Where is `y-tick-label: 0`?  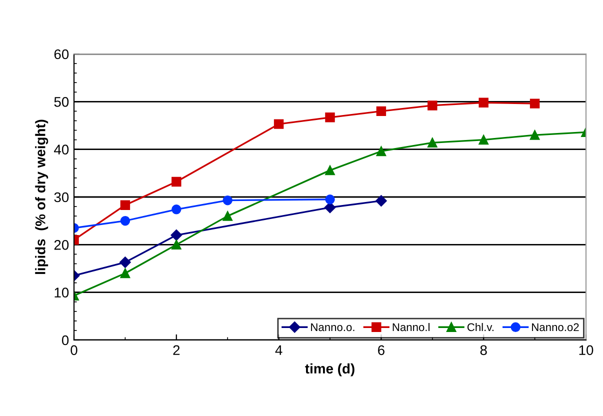 y-tick-label: 0 is located at coordinates (65, 340).